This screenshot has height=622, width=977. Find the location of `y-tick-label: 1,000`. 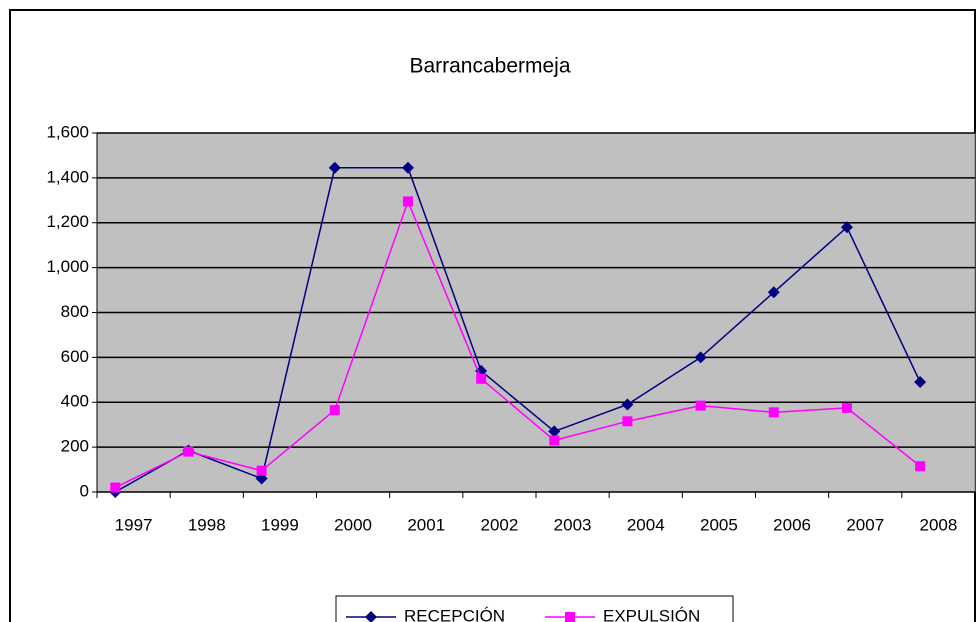

y-tick-label: 1,000 is located at coordinates (67, 266).